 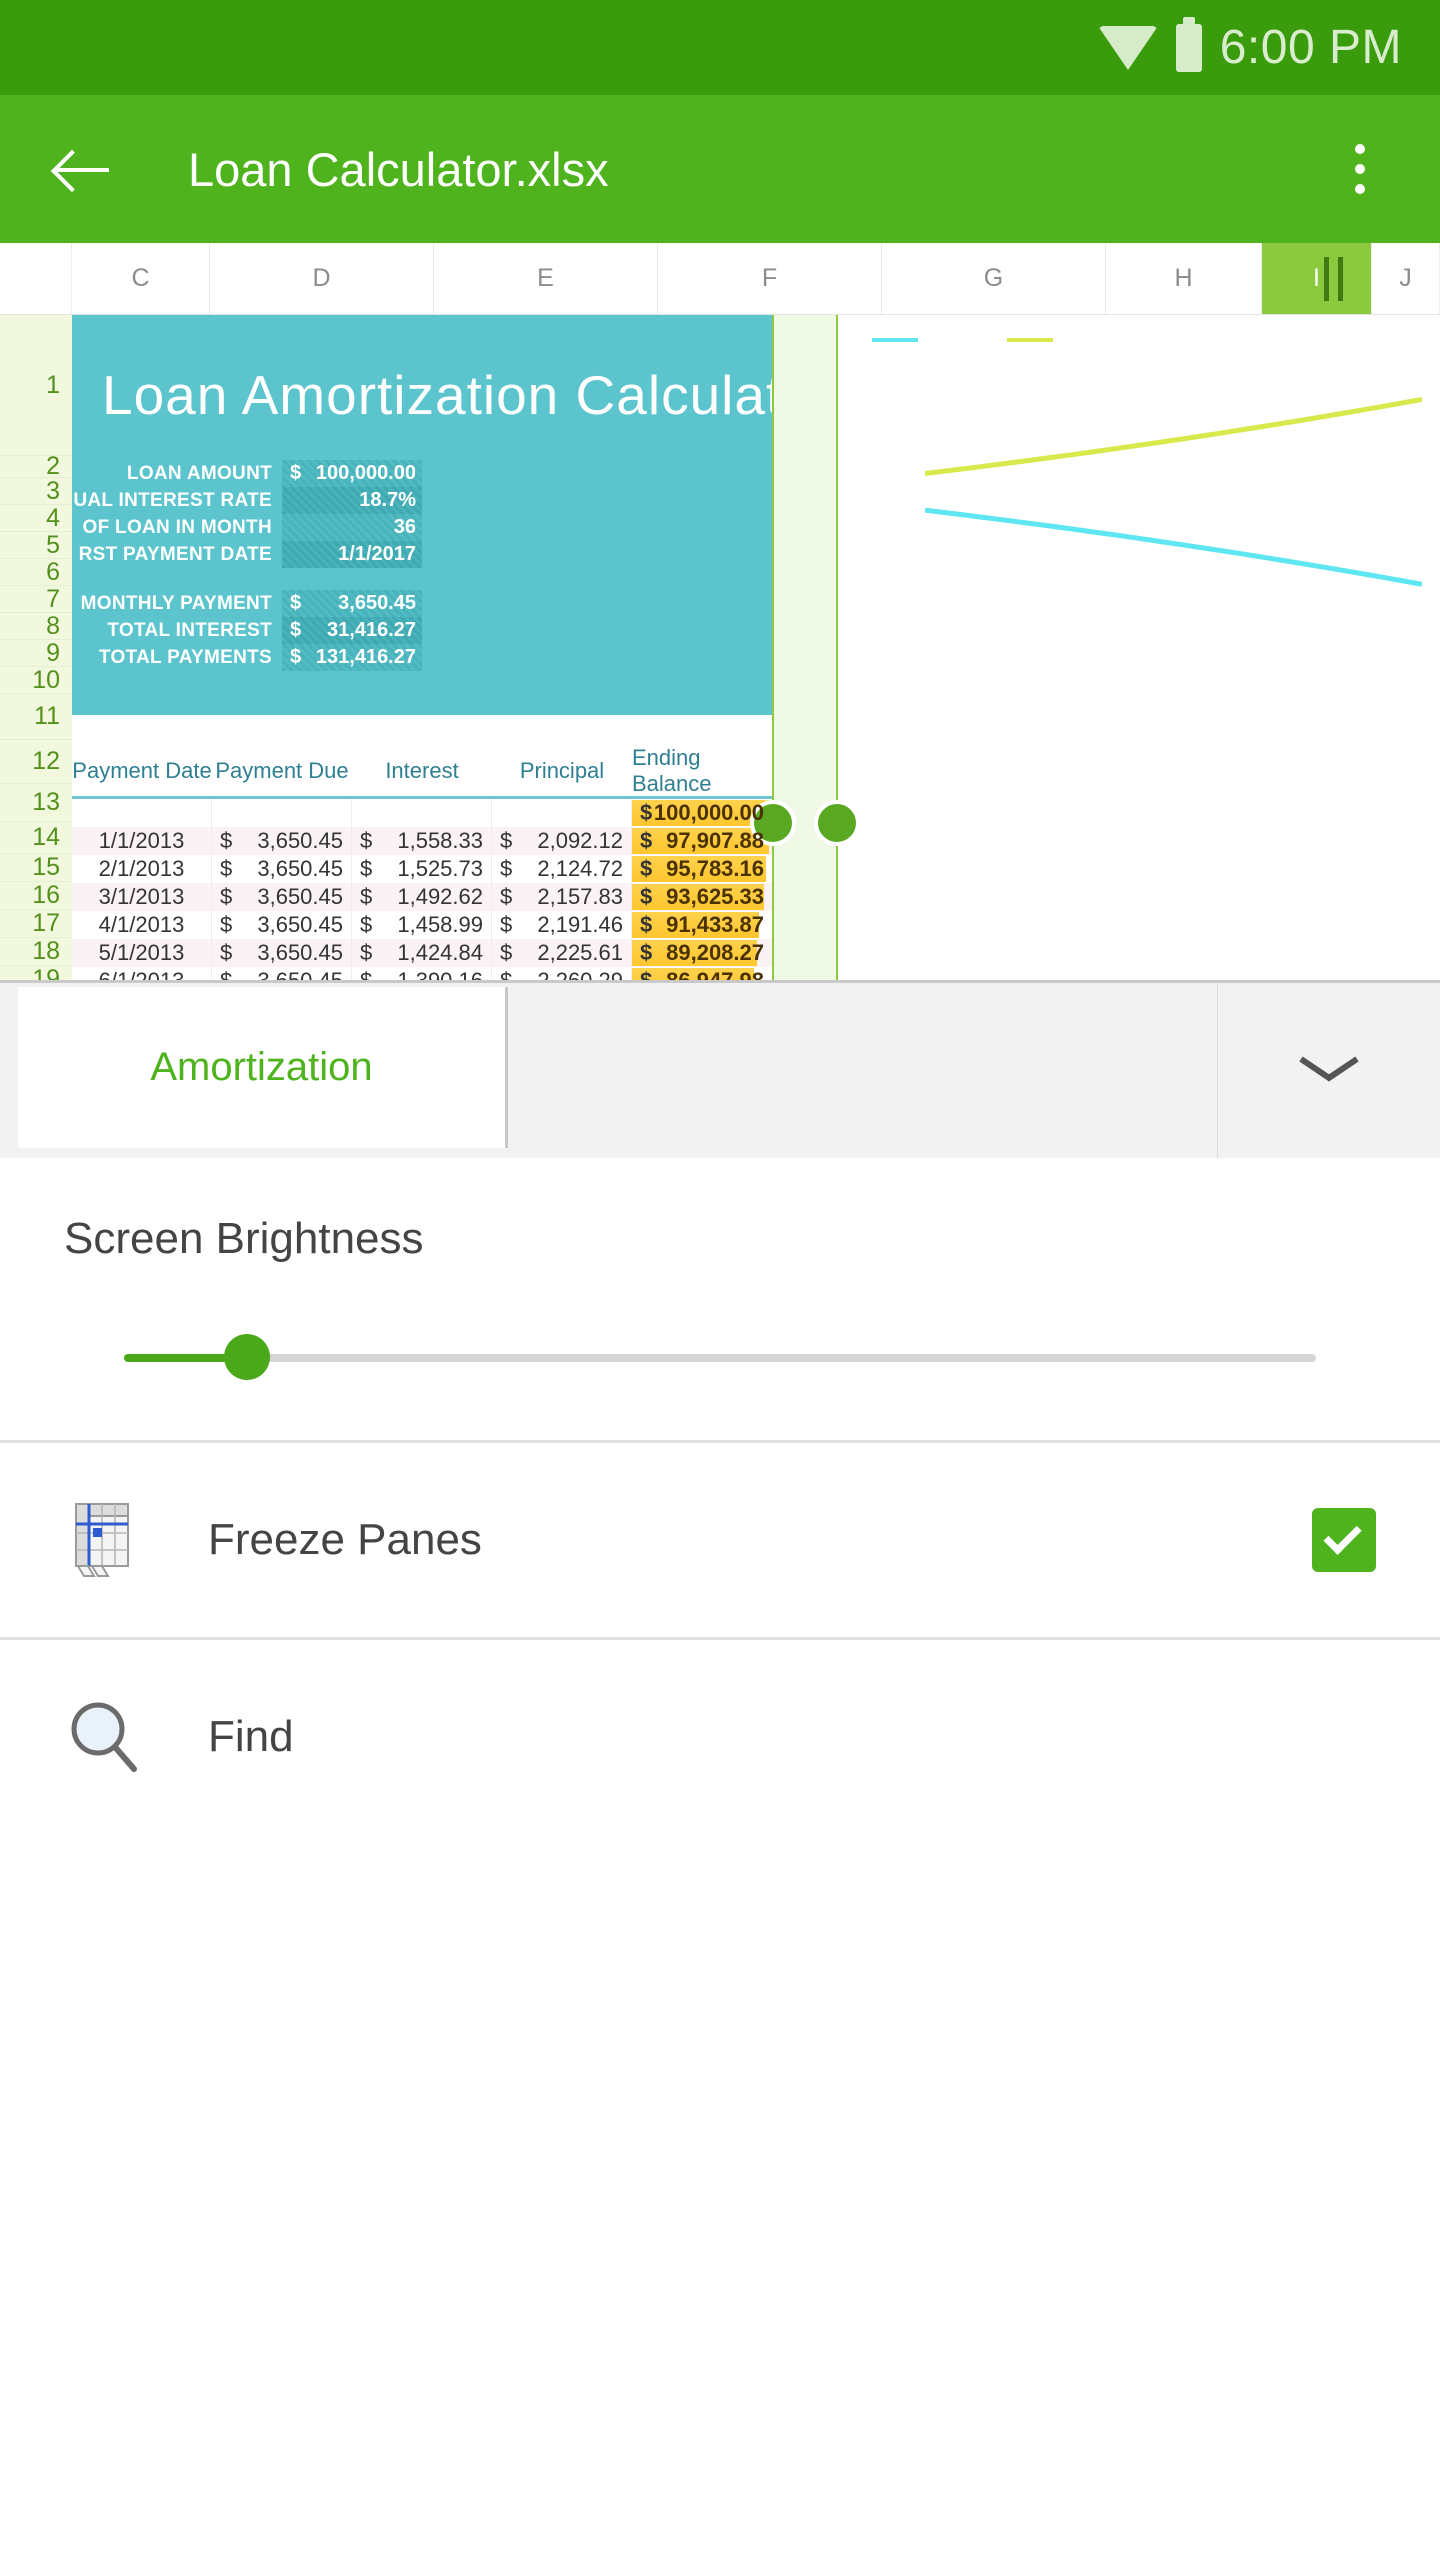 I want to click on cell-payment-date: 5/1/2013, so click(x=142, y=953).